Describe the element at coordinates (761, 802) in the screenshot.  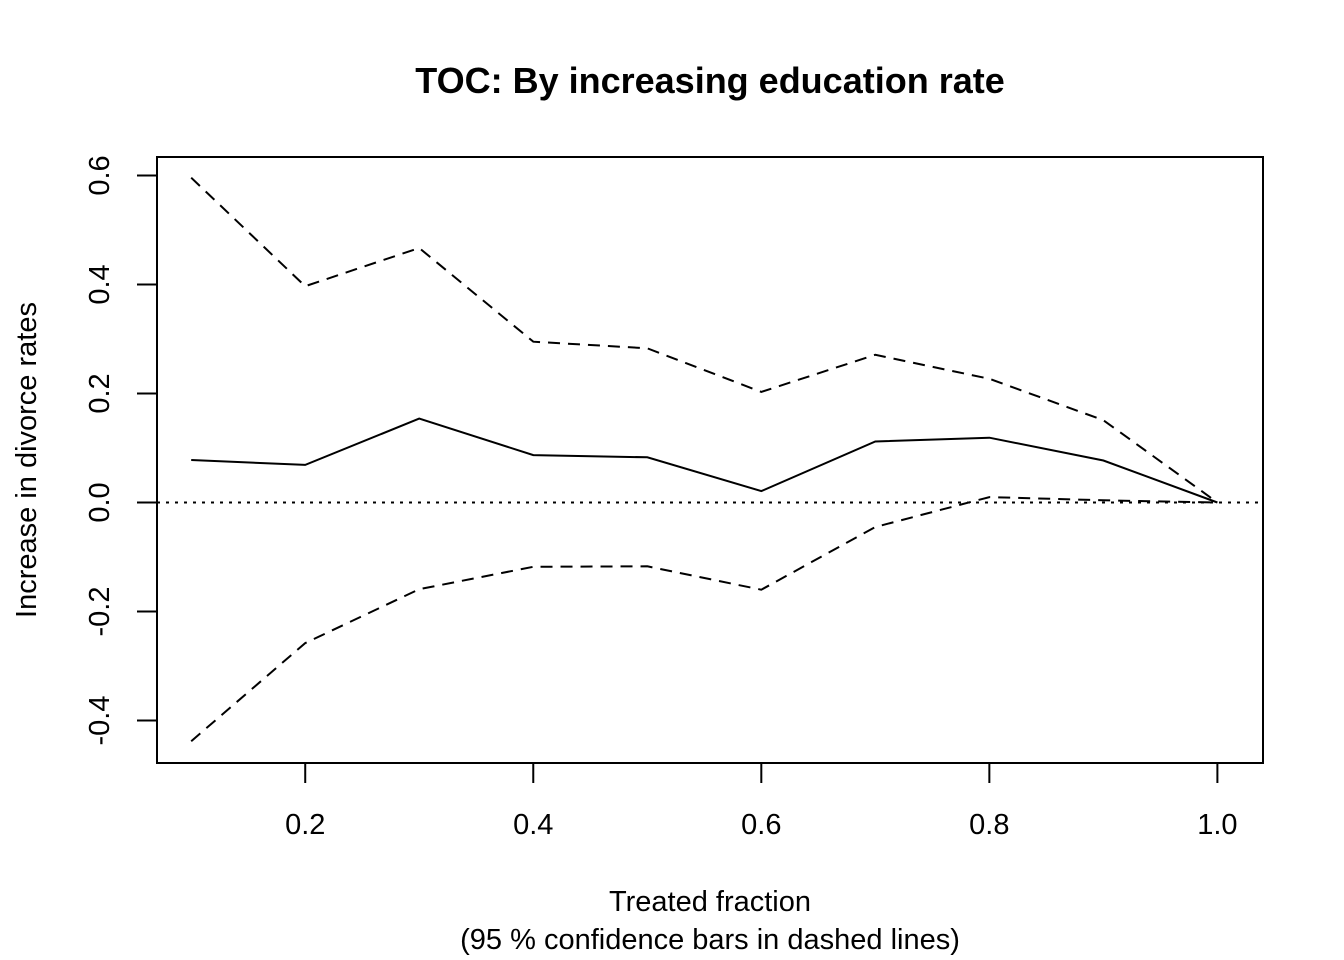
I see `x-axis: 0.2 0.4 0.6 0.8 1.0` at that location.